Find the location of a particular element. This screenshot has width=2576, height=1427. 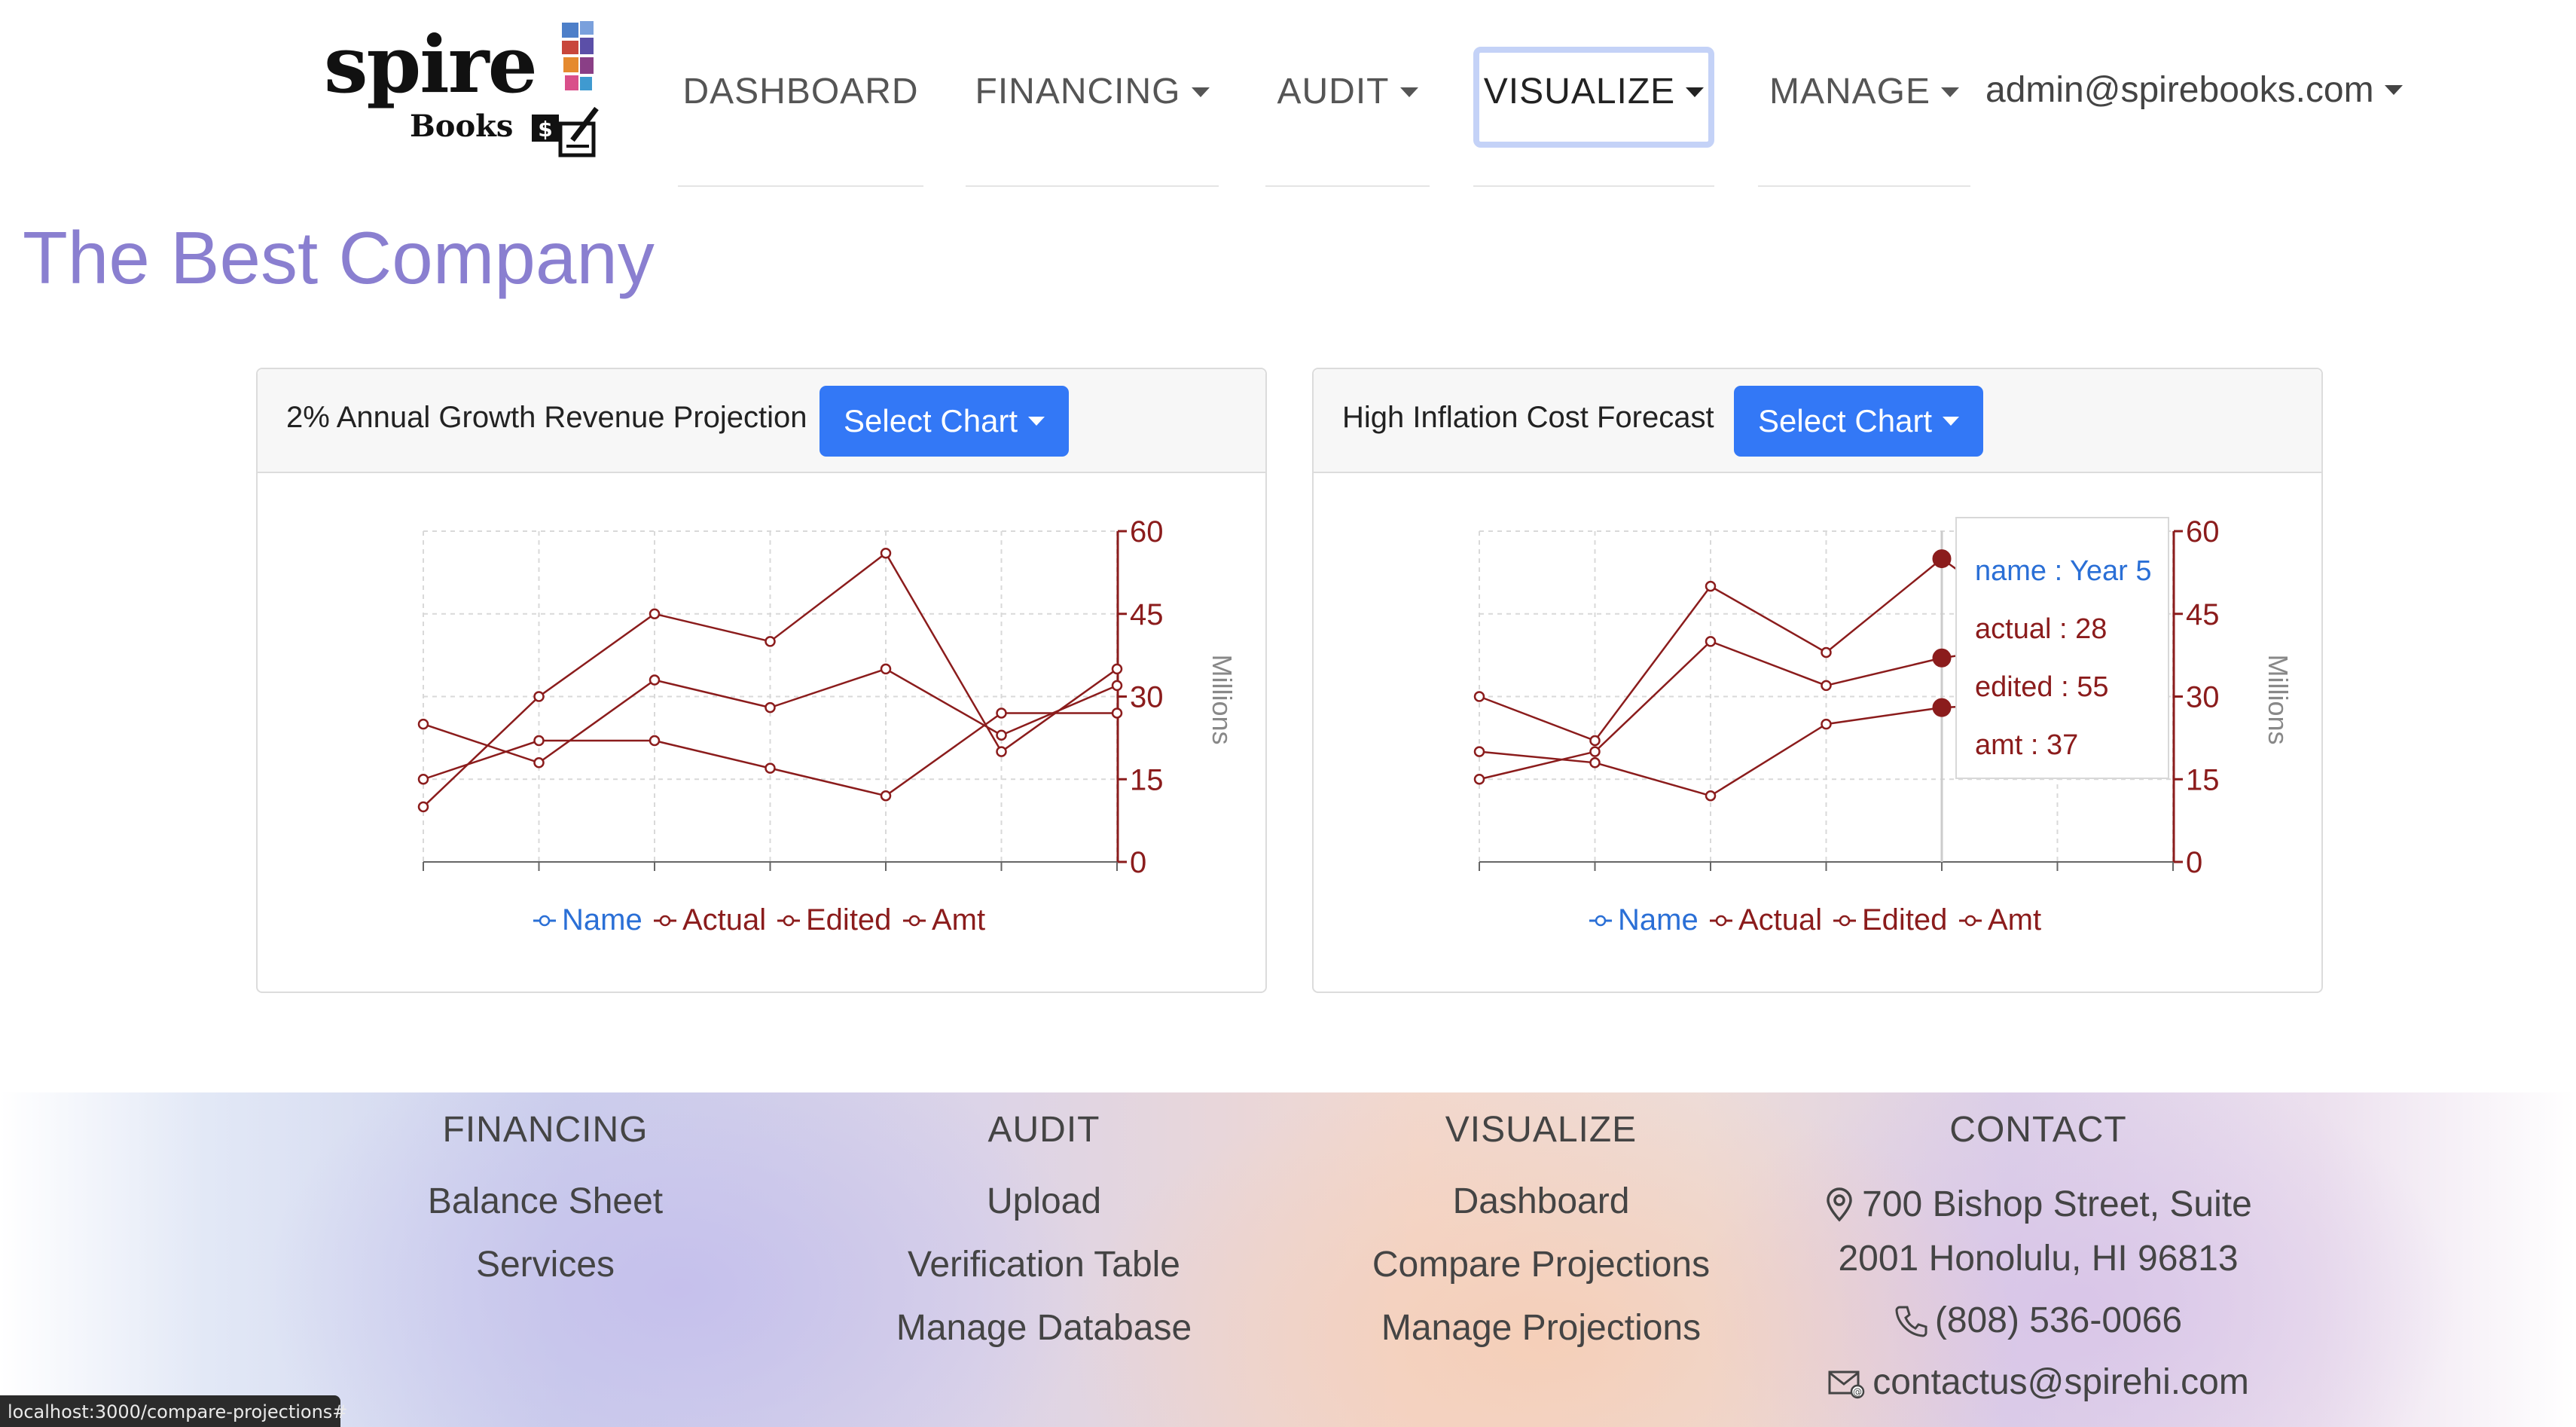

footer-heading: VISUALIZE is located at coordinates (1541, 1130).